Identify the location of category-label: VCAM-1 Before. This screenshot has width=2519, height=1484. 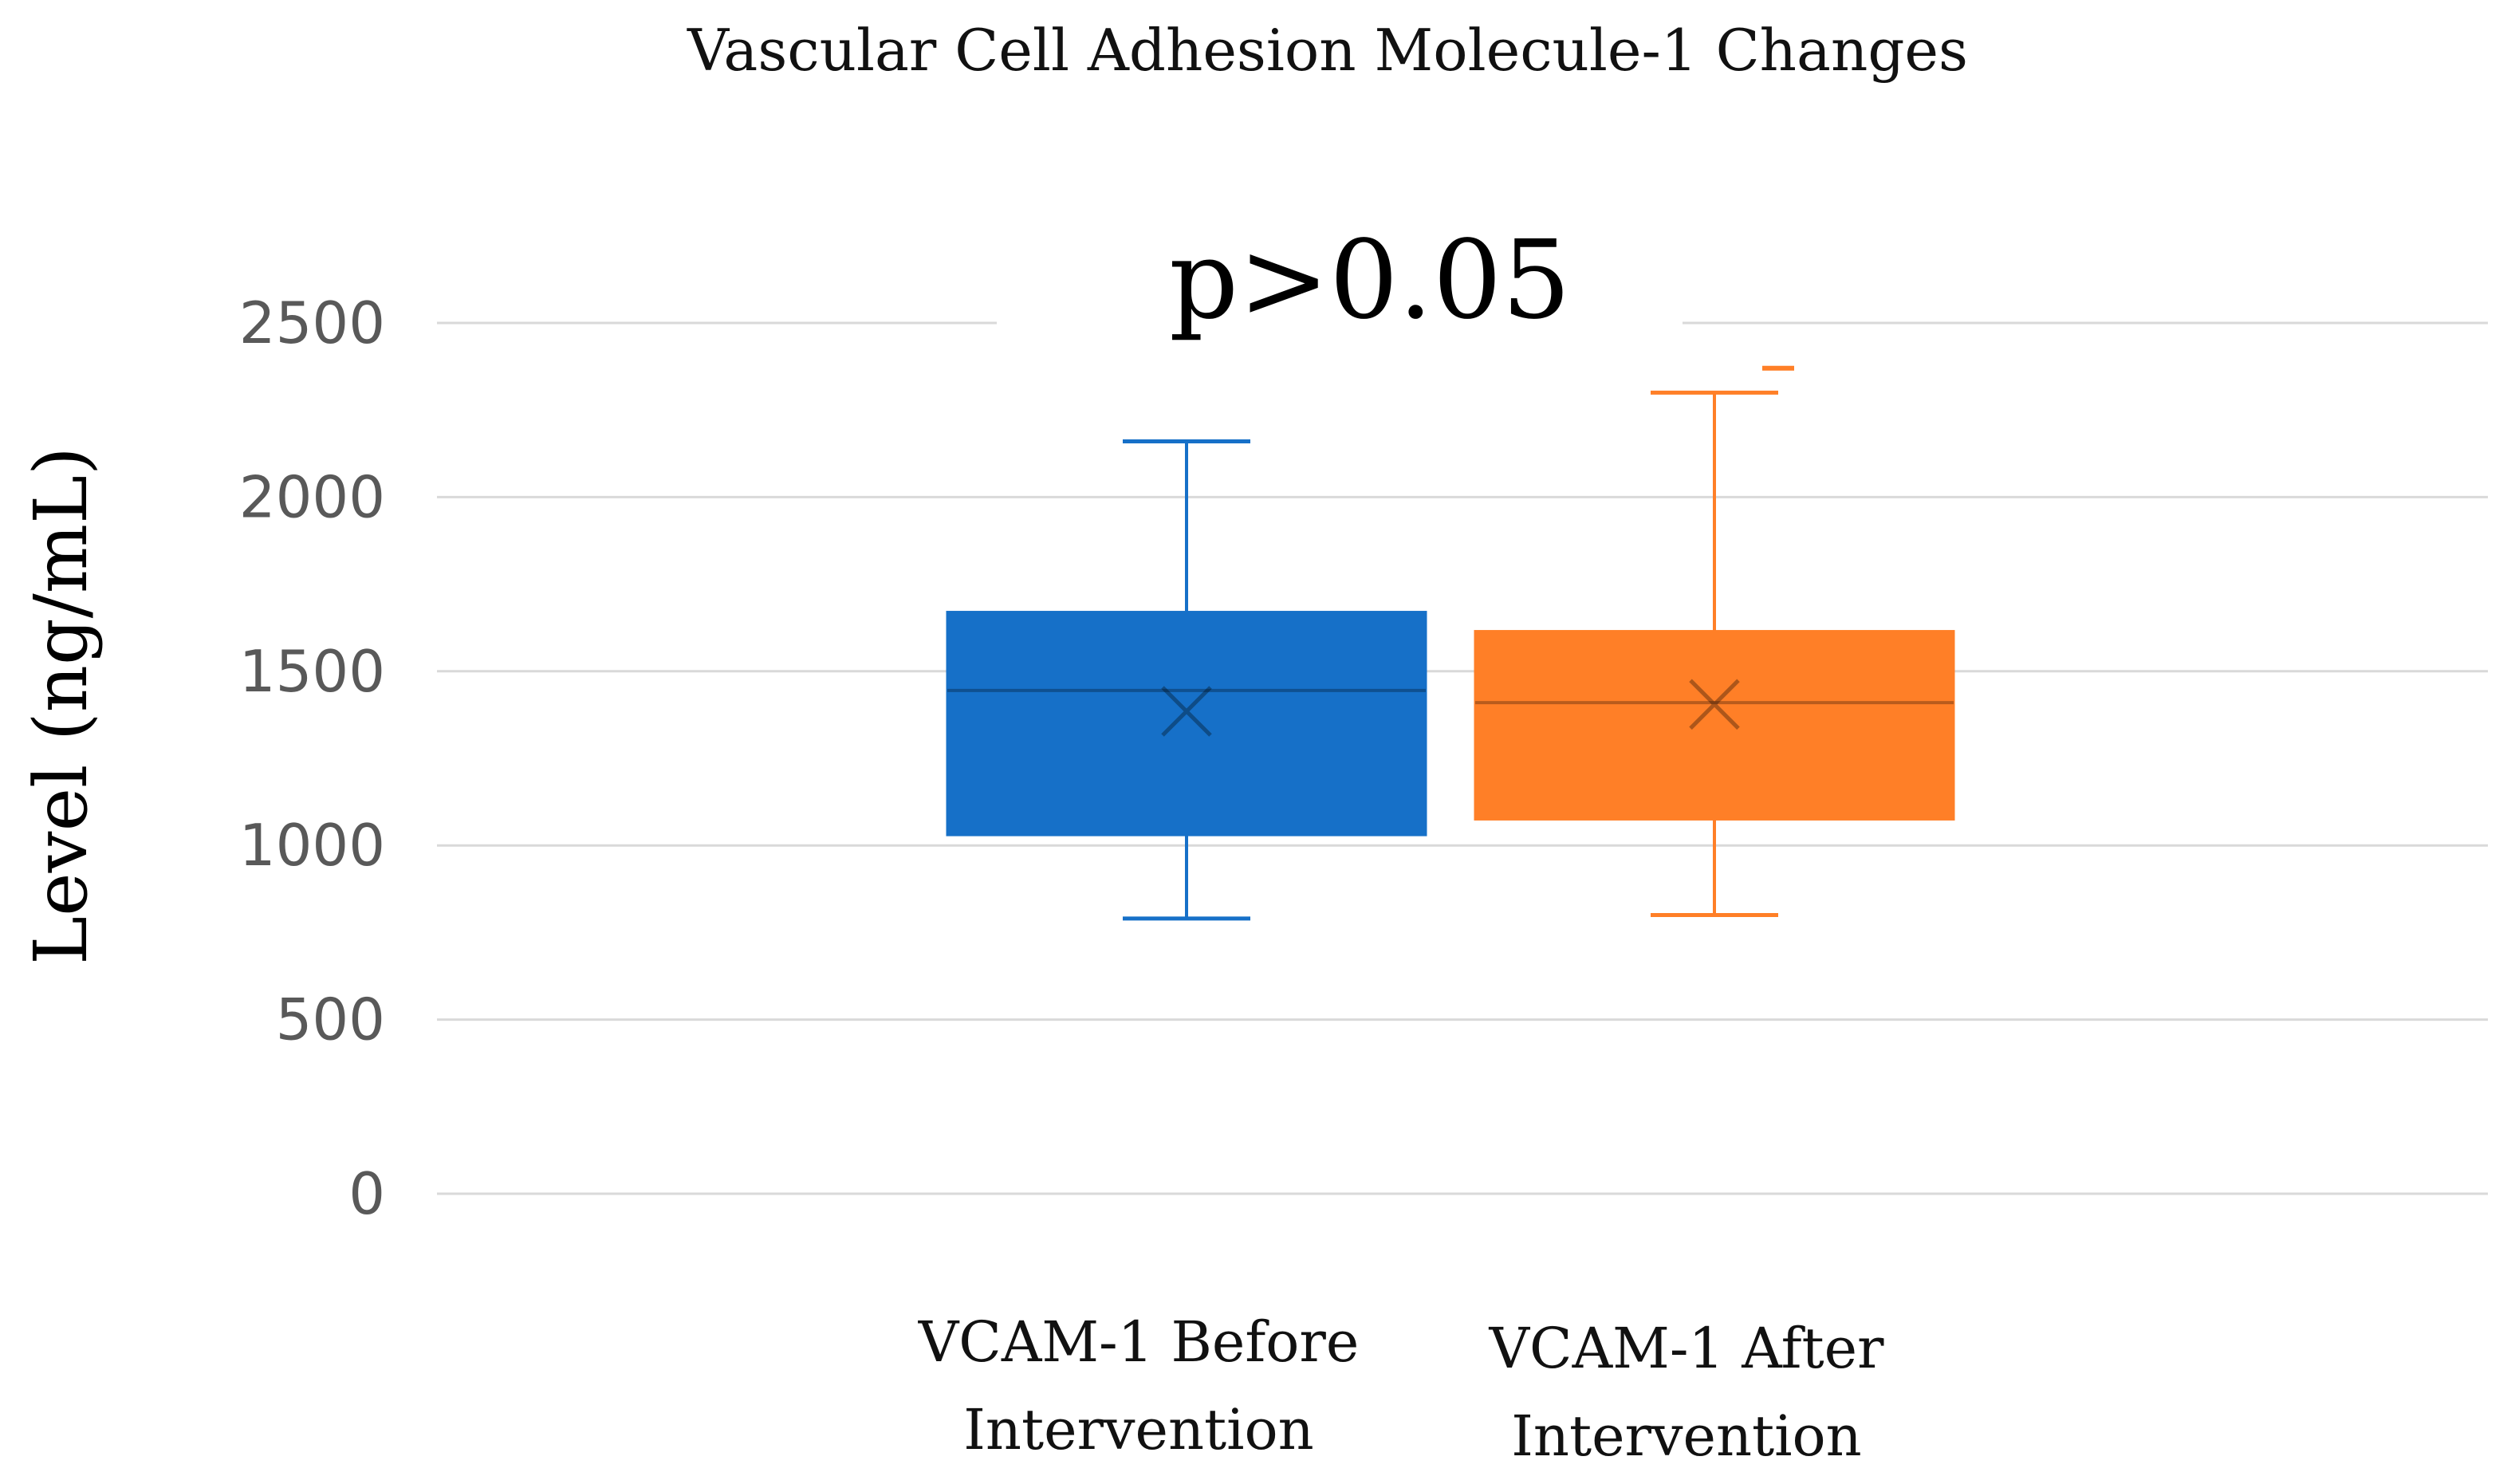
(1139, 1342).